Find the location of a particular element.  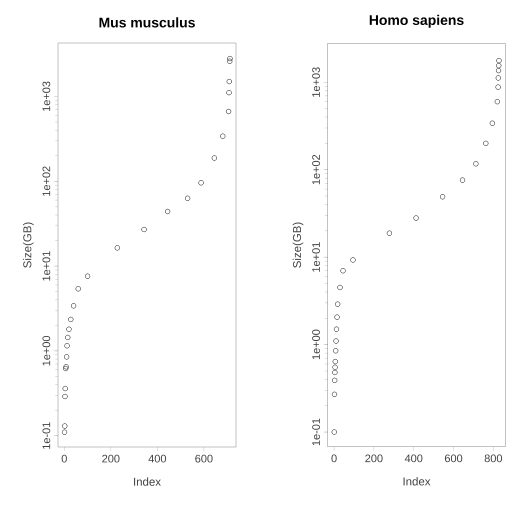

chart-title: Mus musculus is located at coordinates (147, 22).